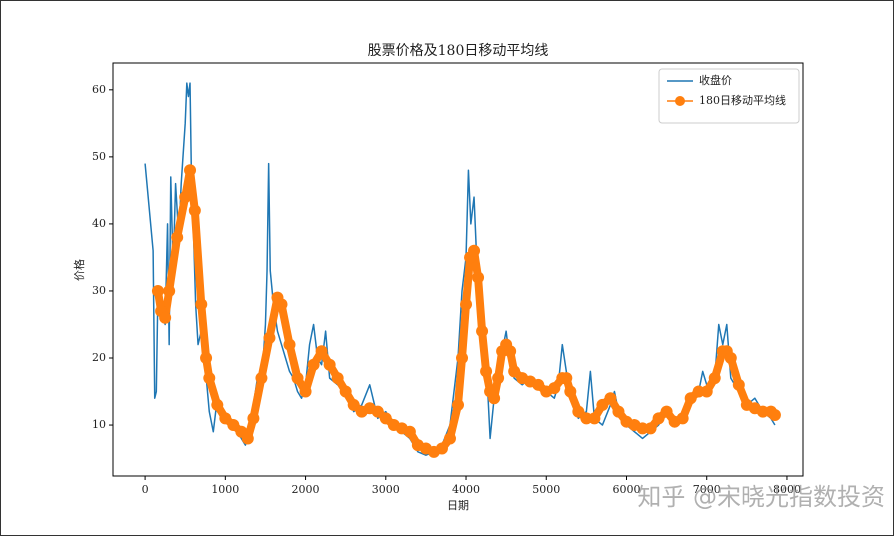 The height and width of the screenshot is (536, 894). Describe the element at coordinates (761, 497) in the screenshot. I see `watermark: 知乎 @宋晓光指数投资` at that location.